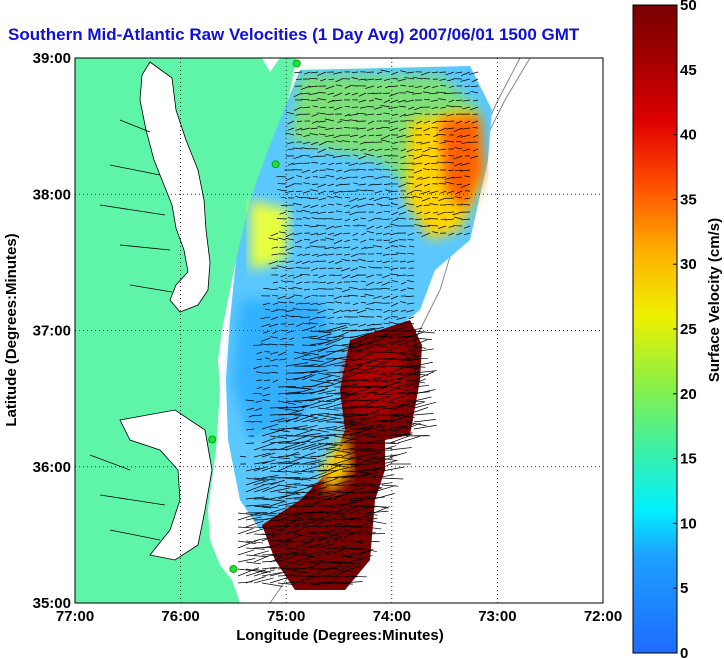 This screenshot has height=659, width=724. Describe the element at coordinates (75, 616) in the screenshot. I see `x-tick-label: 77:00` at that location.